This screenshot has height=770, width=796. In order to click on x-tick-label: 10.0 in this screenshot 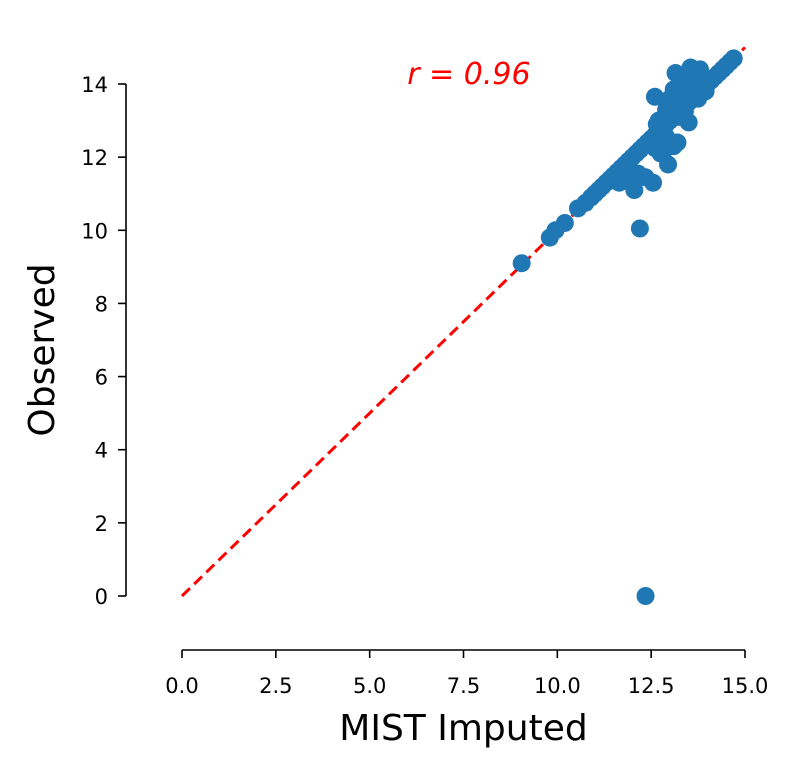, I will do `click(557, 686)`.